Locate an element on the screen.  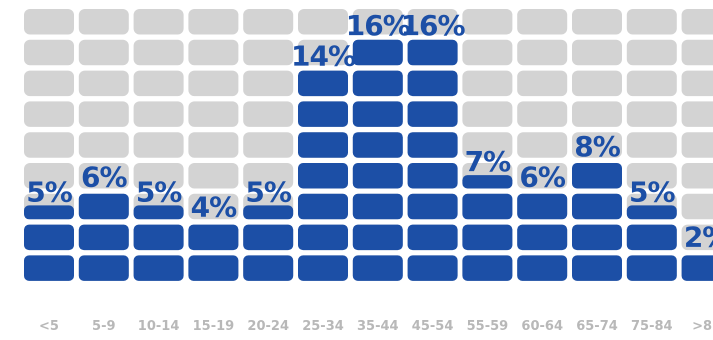
category-label: 65-74 is located at coordinates (597, 326).